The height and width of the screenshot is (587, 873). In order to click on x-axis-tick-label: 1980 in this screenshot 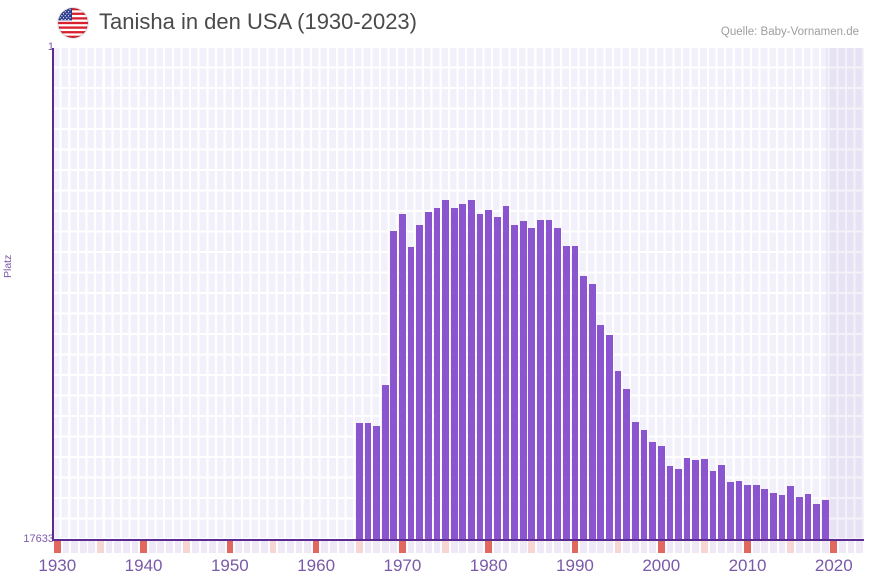, I will do `click(488, 565)`.